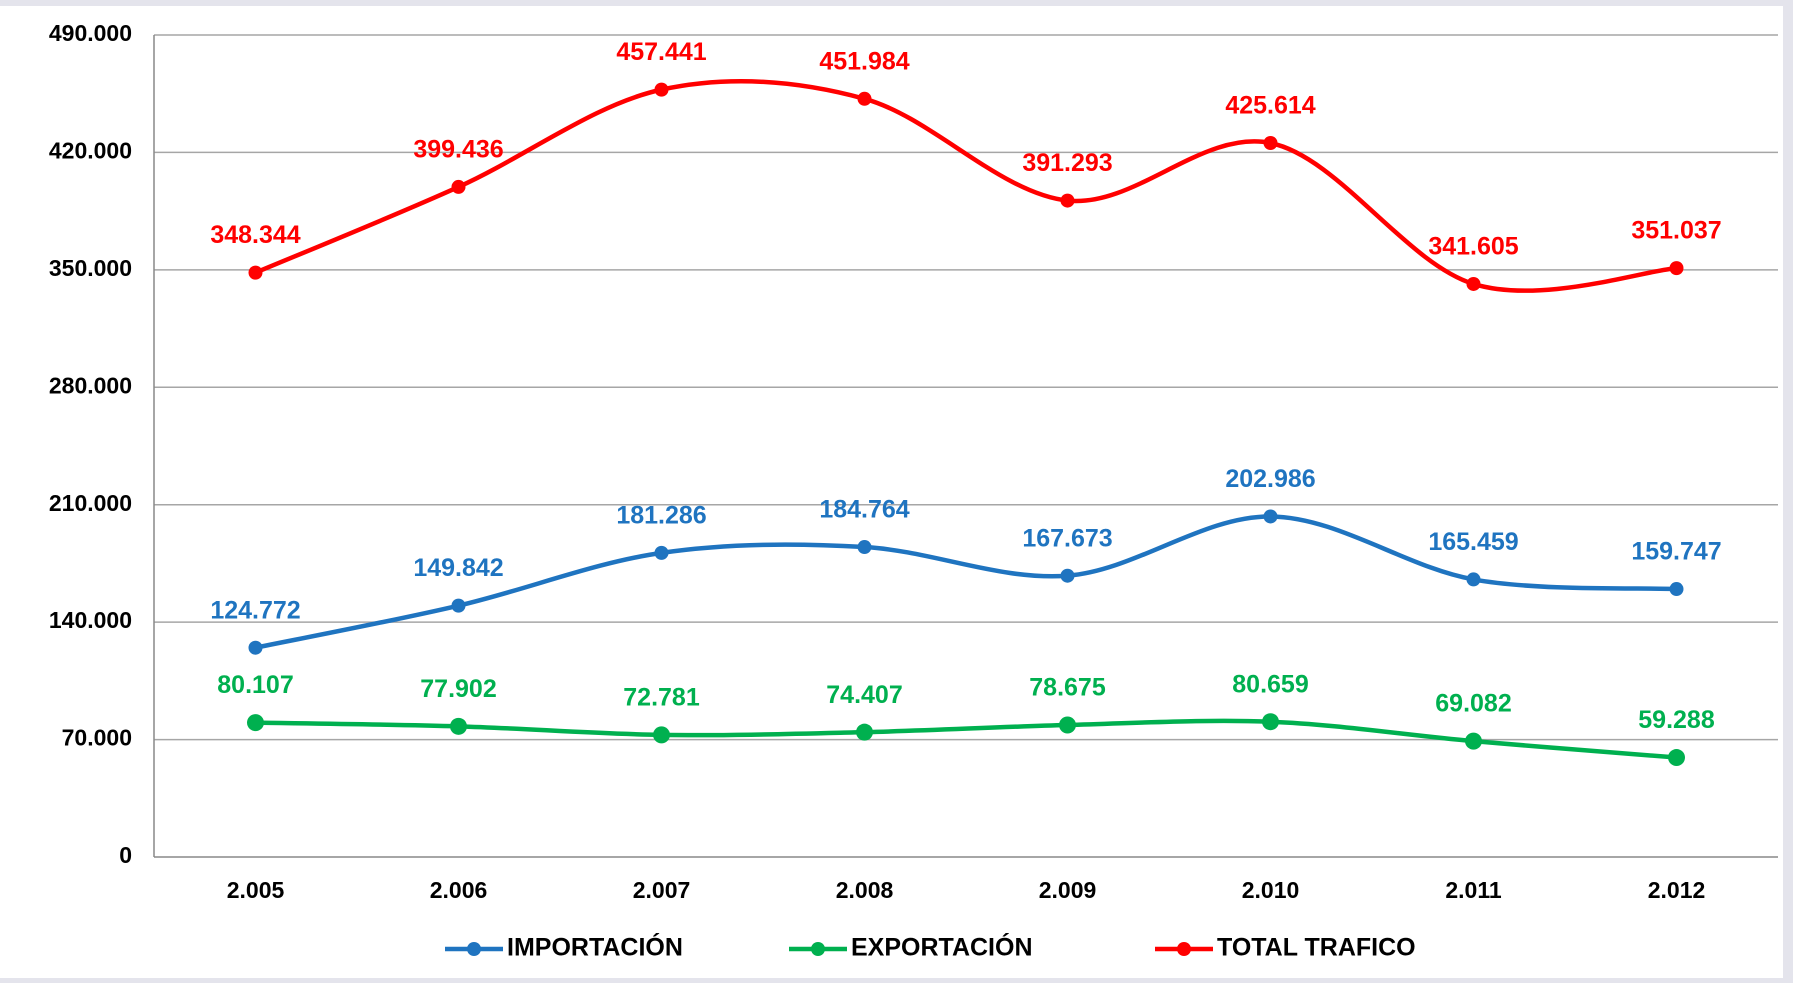 The width and height of the screenshot is (1793, 983). I want to click on x-tick-label: 2.011, so click(1473, 890).